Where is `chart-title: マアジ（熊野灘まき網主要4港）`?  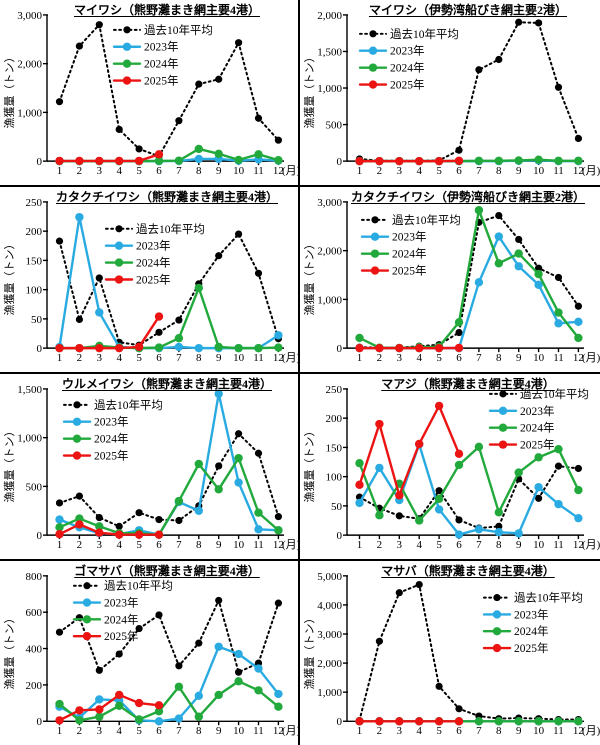 chart-title: マアジ（熊野灘まき網主要4港） is located at coordinates (468, 384).